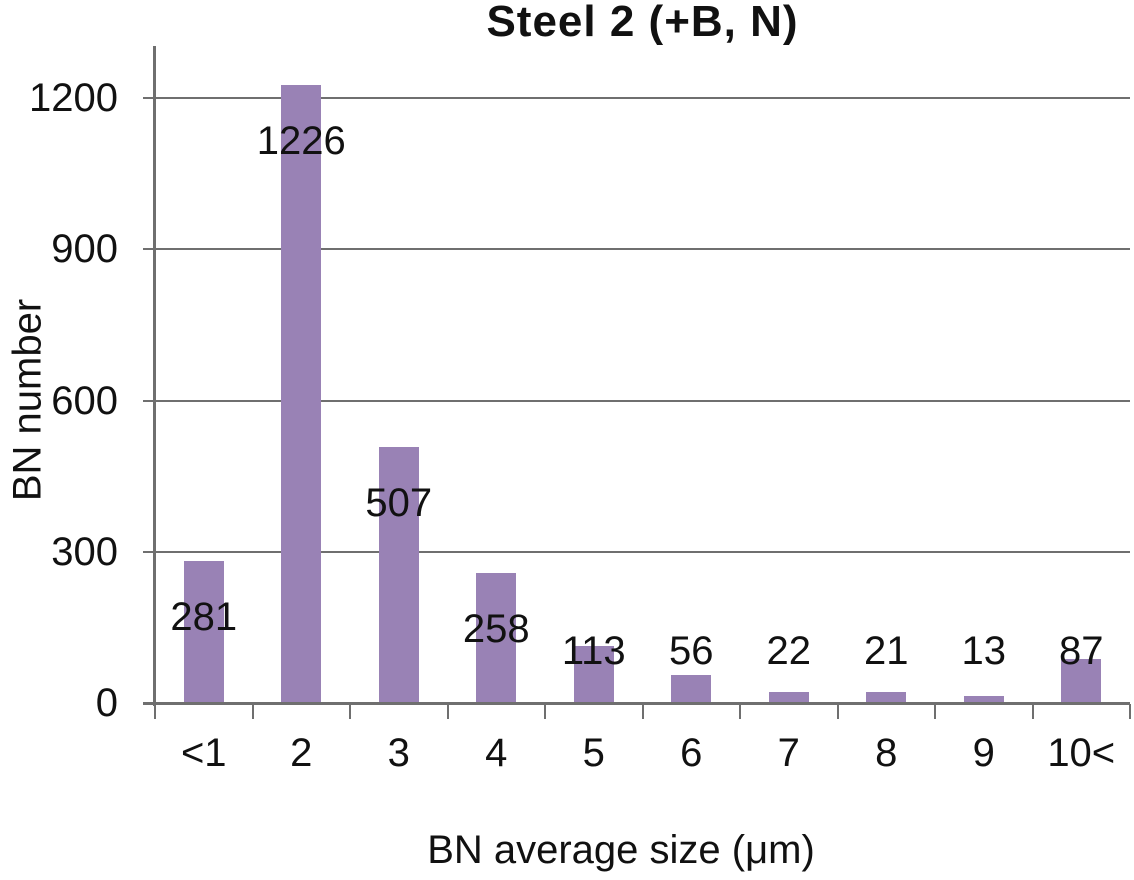 This screenshot has height=880, width=1134. I want to click on y-tick-label: 0, so click(106, 703).